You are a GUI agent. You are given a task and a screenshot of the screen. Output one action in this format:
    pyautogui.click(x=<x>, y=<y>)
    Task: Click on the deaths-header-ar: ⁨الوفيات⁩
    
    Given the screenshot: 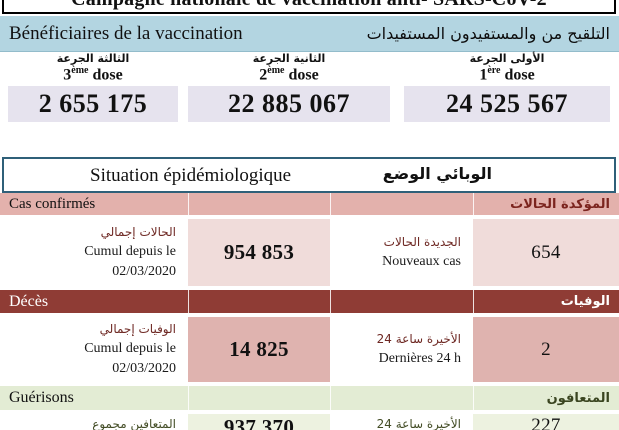 What is the action you would take?
    pyautogui.click(x=585, y=301)
    